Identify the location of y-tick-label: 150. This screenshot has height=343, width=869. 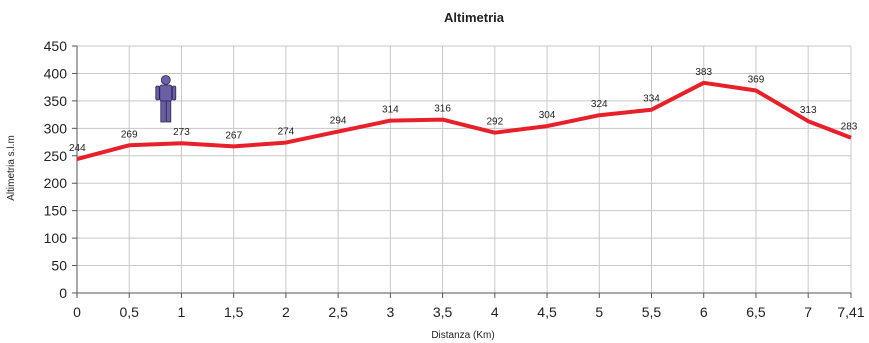
(56, 211).